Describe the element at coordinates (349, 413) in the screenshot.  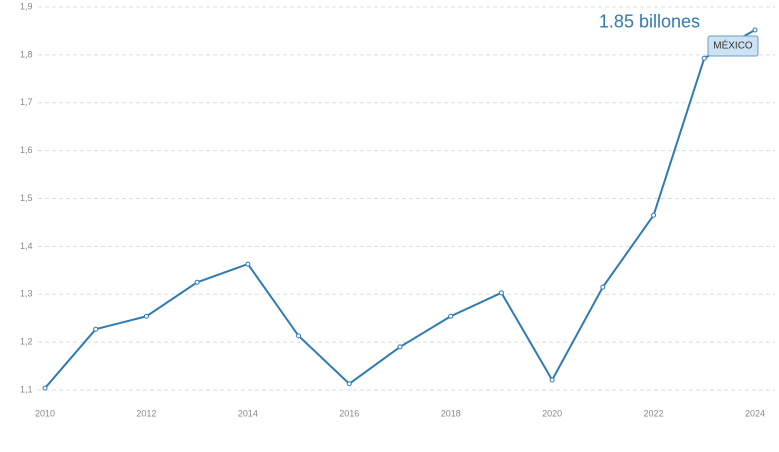
I see `x-tick-label: 2016` at that location.